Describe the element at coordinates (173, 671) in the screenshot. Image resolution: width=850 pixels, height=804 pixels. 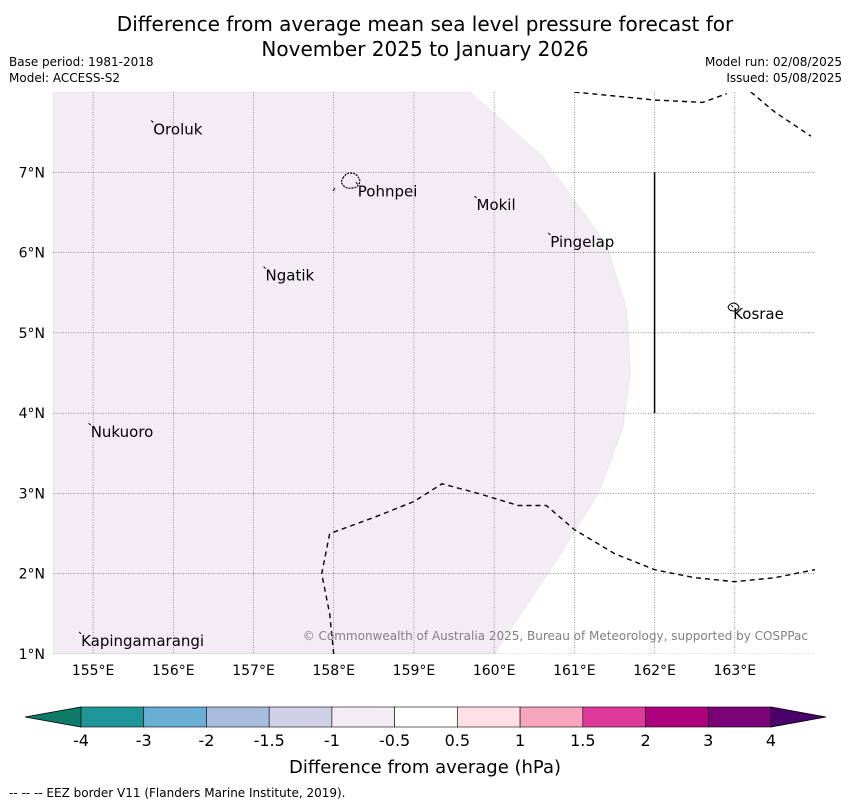
I see `lon-tick-label: 156°E` at that location.